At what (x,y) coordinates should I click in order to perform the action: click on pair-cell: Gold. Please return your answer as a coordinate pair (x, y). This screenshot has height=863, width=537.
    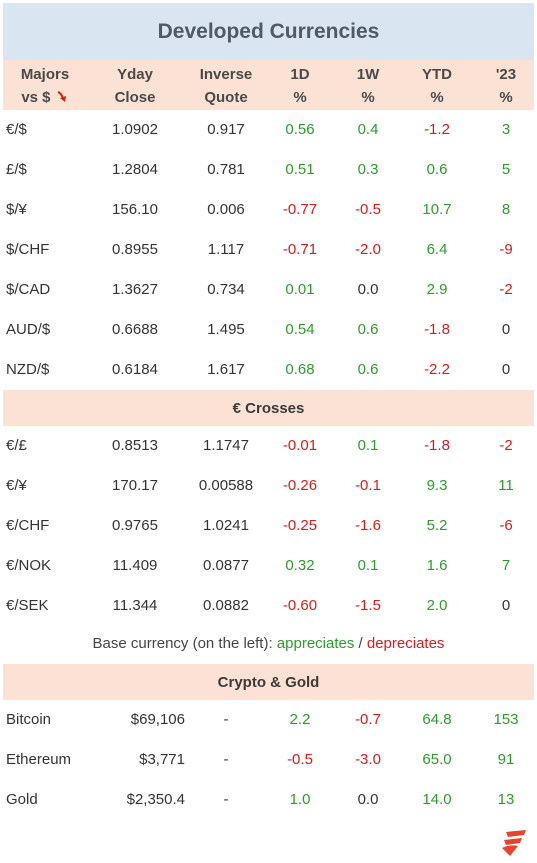
    Looking at the image, I should click on (22, 799).